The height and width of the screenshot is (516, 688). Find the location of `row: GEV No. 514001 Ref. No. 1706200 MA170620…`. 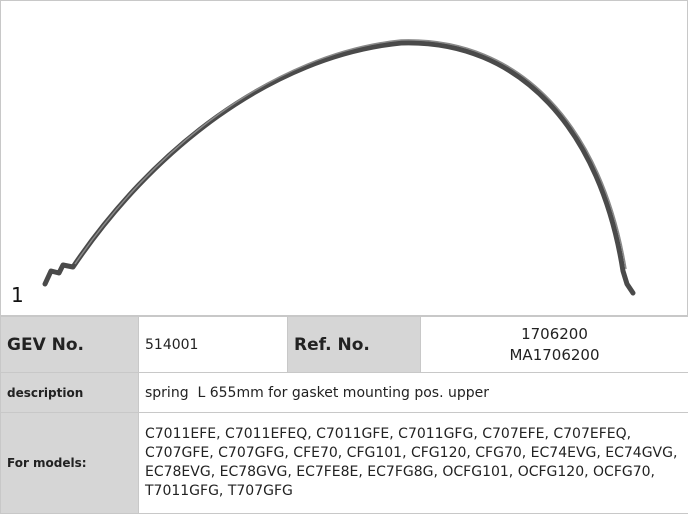

row: GEV No. 514001 Ref. No. 1706200 MA170620… is located at coordinates (344, 344).